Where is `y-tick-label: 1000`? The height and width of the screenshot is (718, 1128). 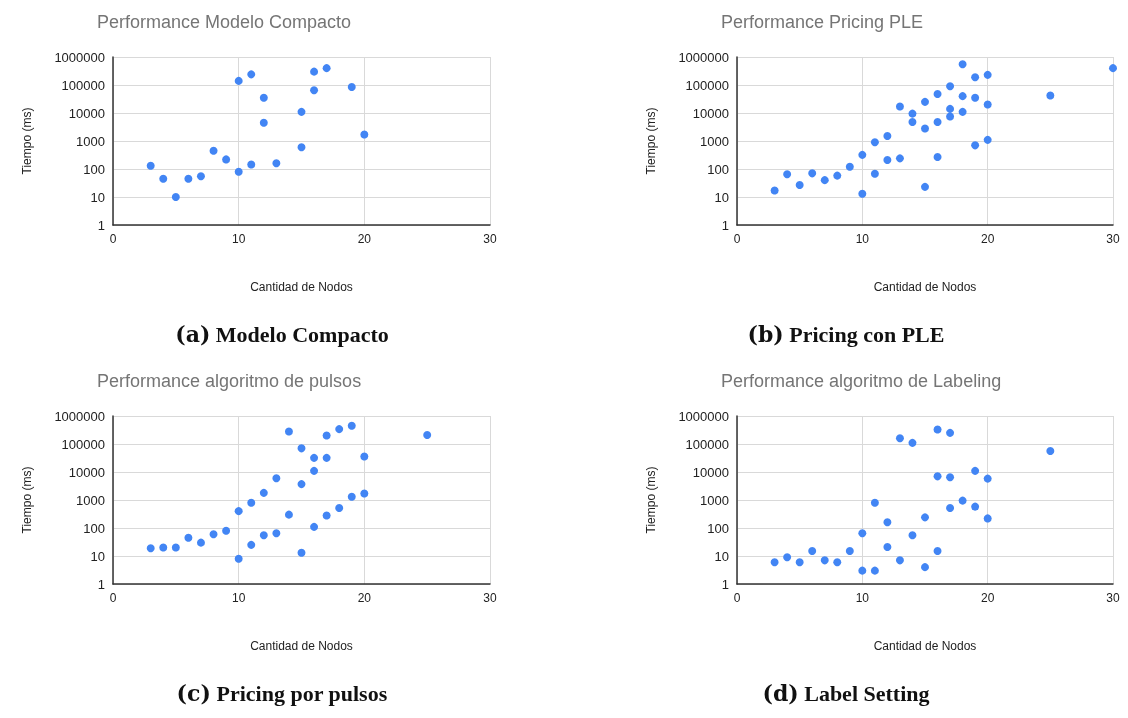
y-tick-label: 1000 is located at coordinates (90, 500).